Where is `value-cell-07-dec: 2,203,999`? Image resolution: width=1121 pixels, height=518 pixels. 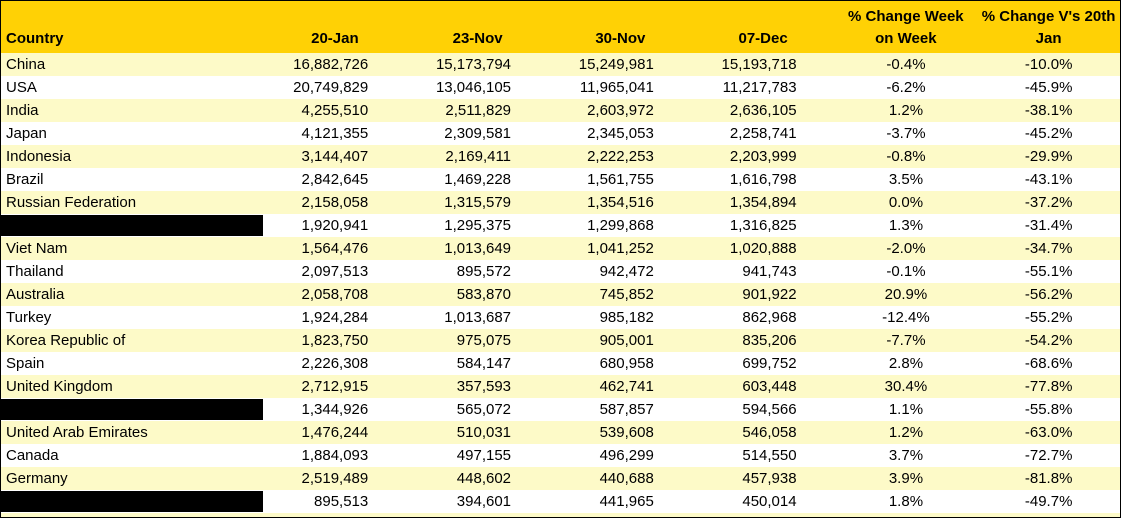 value-cell-07-dec: 2,203,999 is located at coordinates (763, 156).